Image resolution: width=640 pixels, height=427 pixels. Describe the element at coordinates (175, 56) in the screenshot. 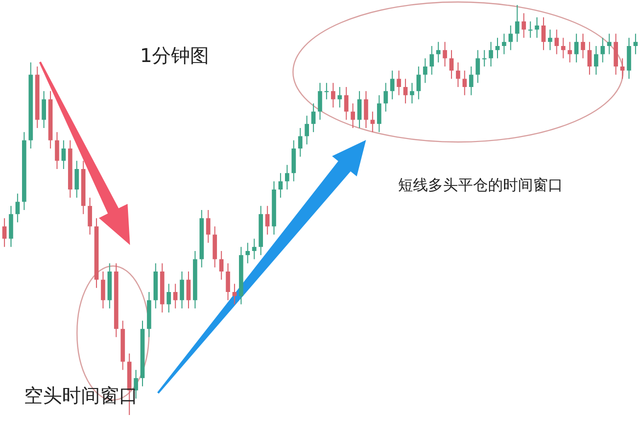

I see `text: 1分钟图` at that location.